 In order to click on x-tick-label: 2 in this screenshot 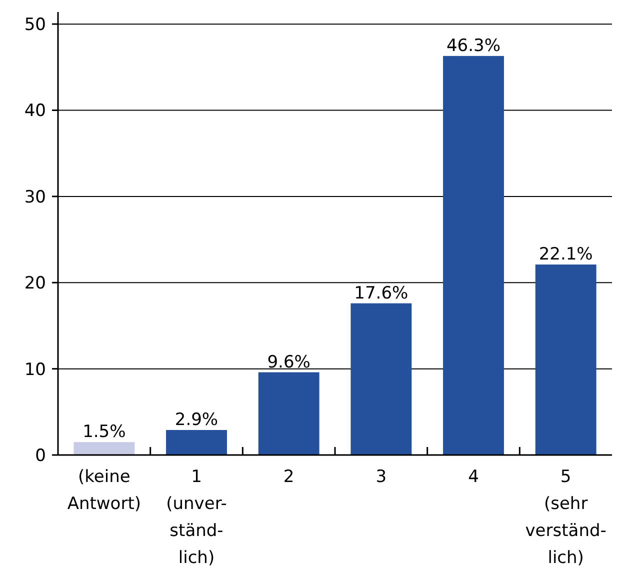, I will do `click(288, 477)`.